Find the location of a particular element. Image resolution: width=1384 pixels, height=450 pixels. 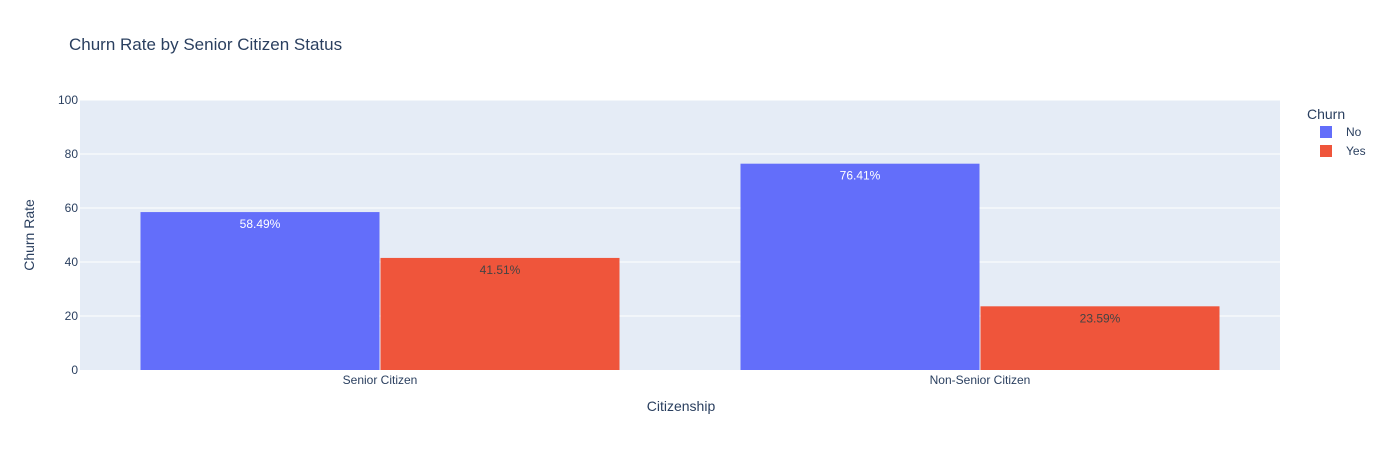

chart-title: Churn Rate by Senior Citizen Status is located at coordinates (205, 44).